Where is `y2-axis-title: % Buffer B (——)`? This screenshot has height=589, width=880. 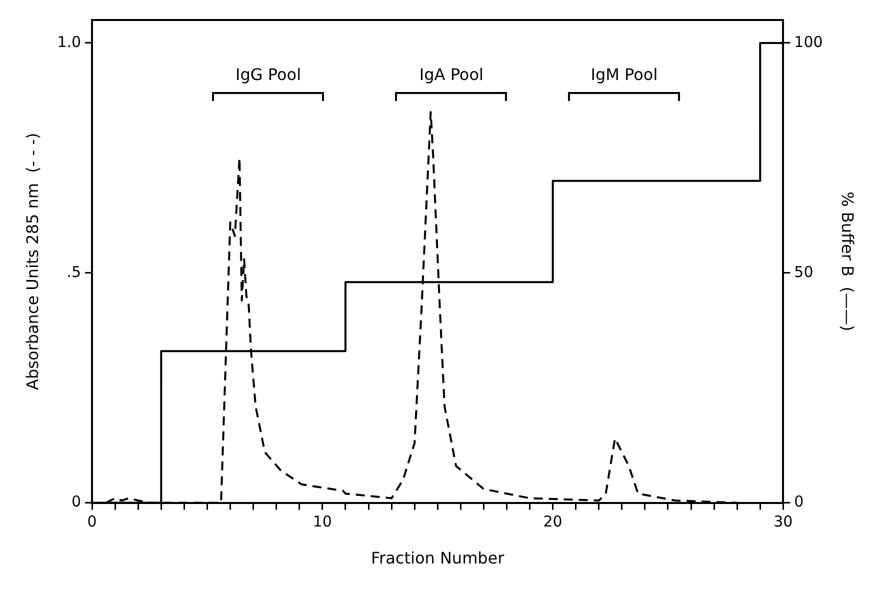 y2-axis-title: % Buffer B (——) is located at coordinates (848, 262).